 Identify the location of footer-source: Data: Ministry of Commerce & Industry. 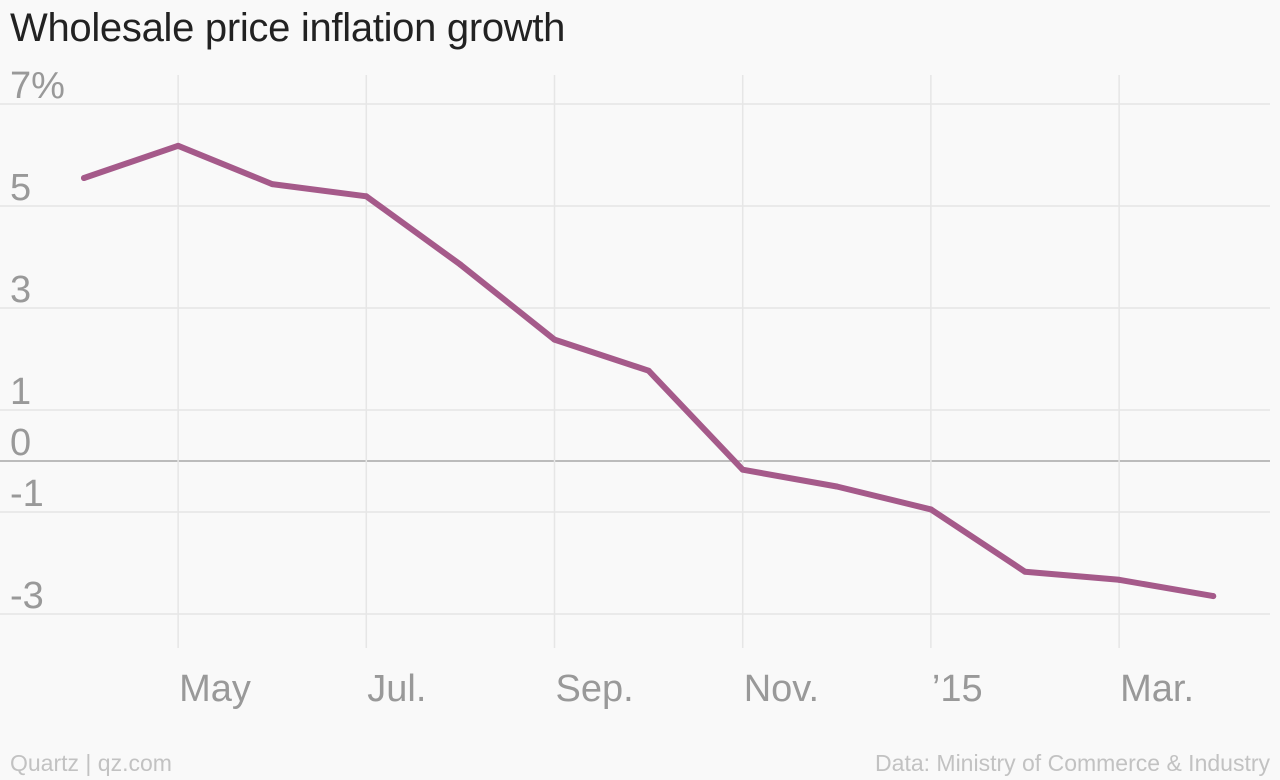
(1072, 763).